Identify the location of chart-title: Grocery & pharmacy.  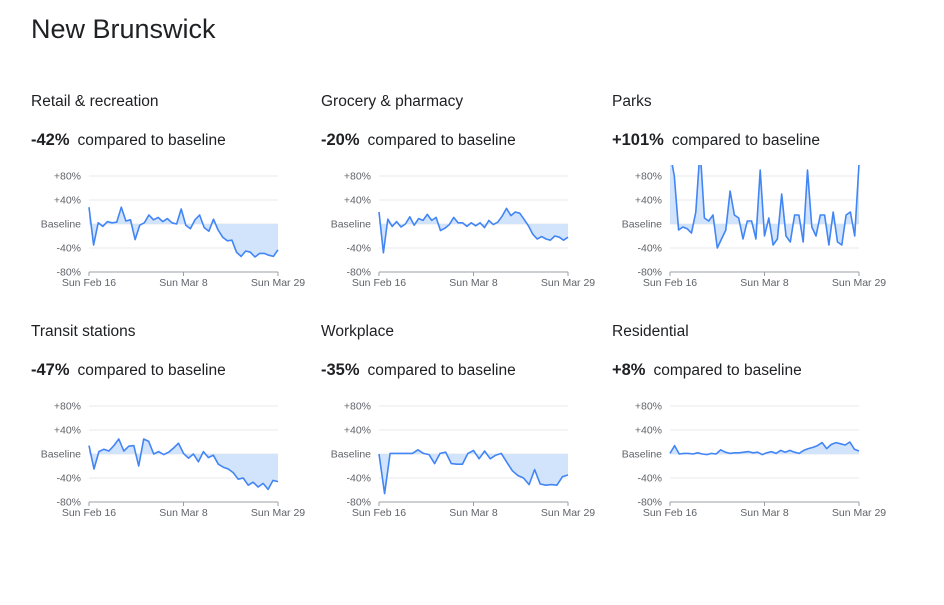
(392, 101).